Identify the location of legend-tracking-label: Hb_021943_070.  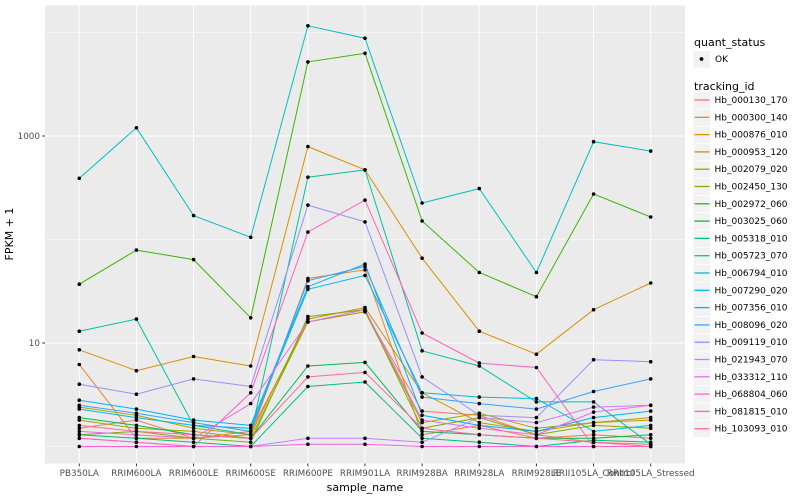
(751, 361).